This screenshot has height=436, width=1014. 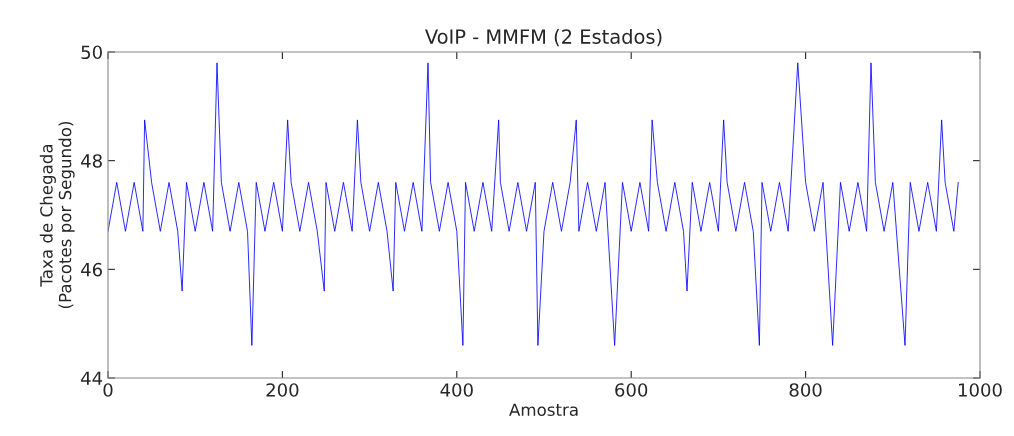 I want to click on x-tick-label: 200, so click(x=282, y=390).